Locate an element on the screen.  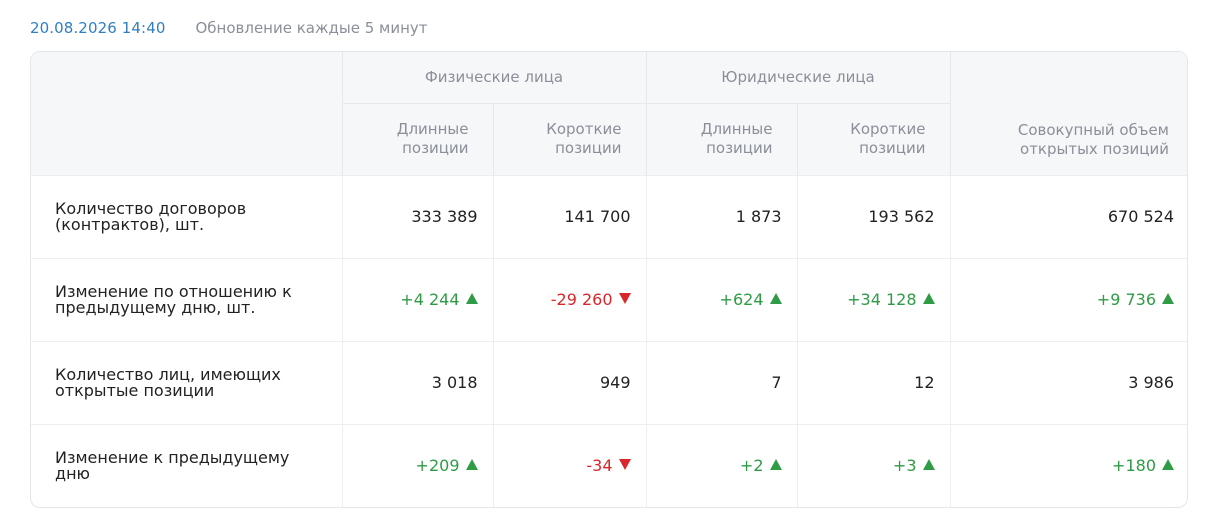
table-cell: -34 is located at coordinates (570, 465).